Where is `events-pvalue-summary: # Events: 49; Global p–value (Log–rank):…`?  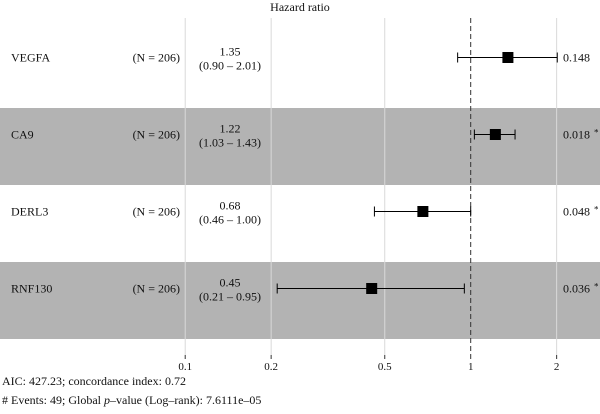 events-pvalue-summary: # Events: 49; Global p–value (Log–rank):… is located at coordinates (131, 400).